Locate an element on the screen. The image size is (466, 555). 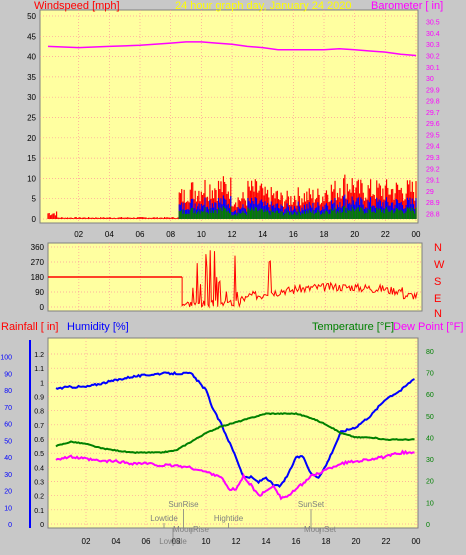
tick-label-barometer: 29.5 is located at coordinates (433, 135).